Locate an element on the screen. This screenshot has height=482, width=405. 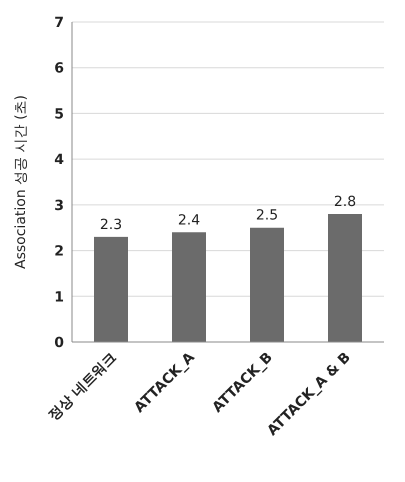
y-tick-label: 7 is located at coordinates (59, 22).